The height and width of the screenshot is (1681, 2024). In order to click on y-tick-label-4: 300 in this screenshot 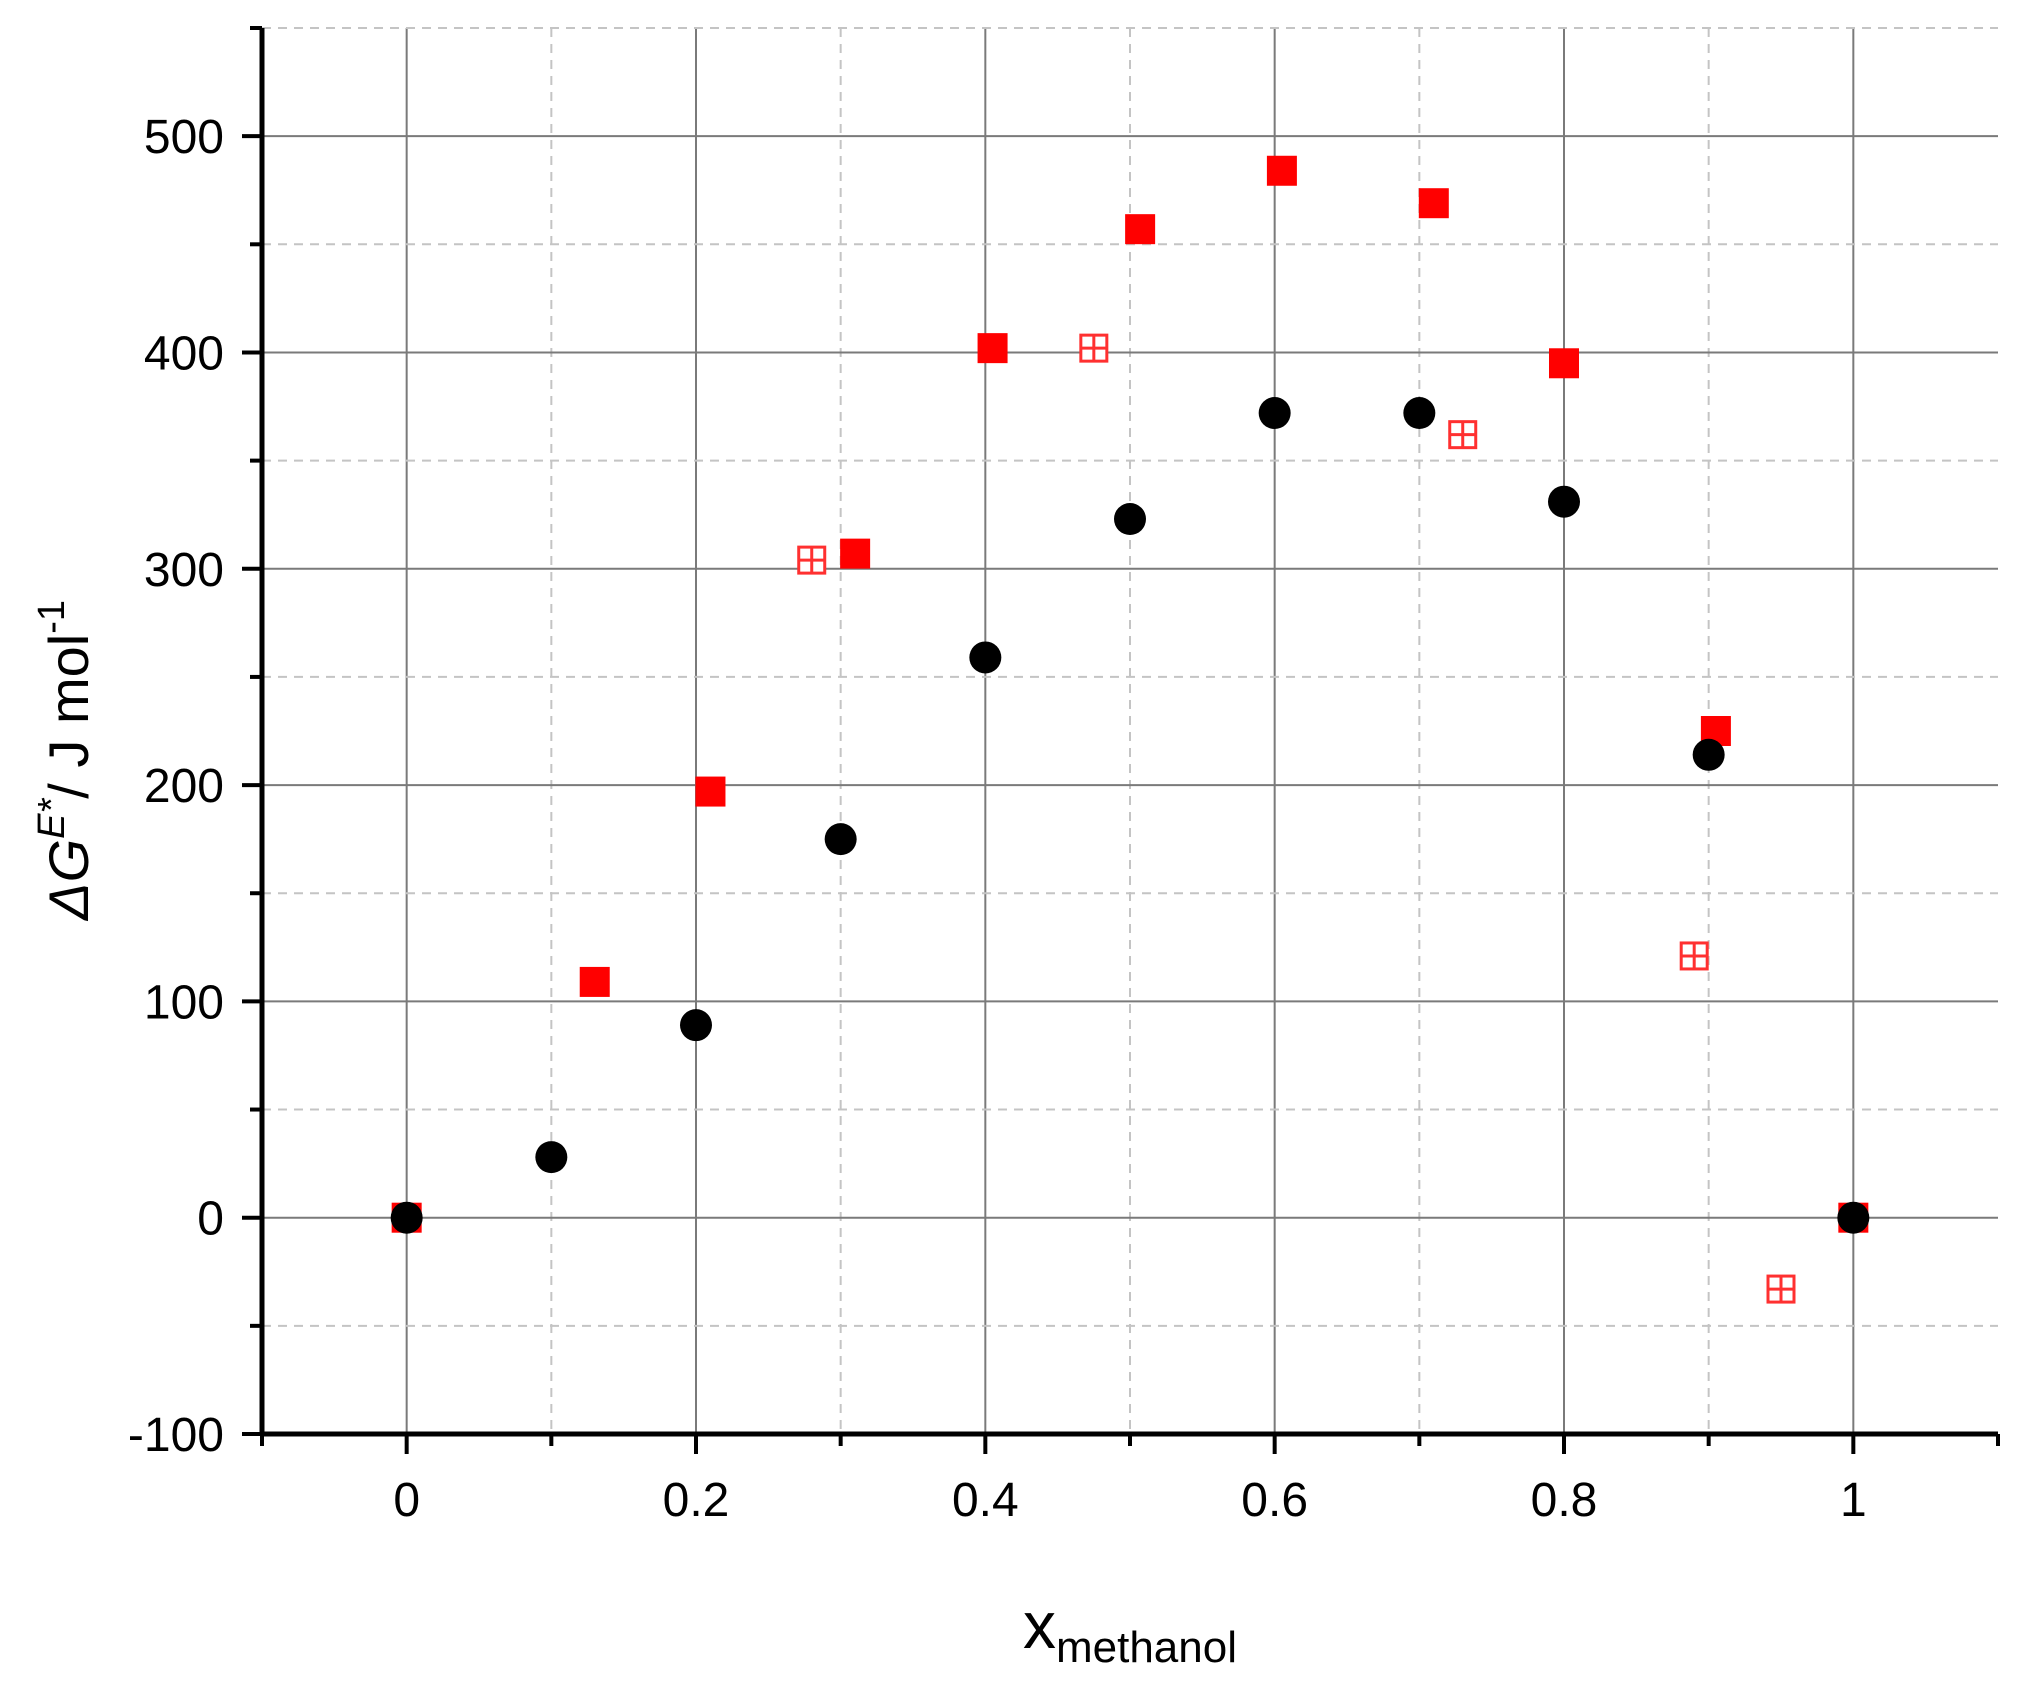, I will do `click(184, 570)`.